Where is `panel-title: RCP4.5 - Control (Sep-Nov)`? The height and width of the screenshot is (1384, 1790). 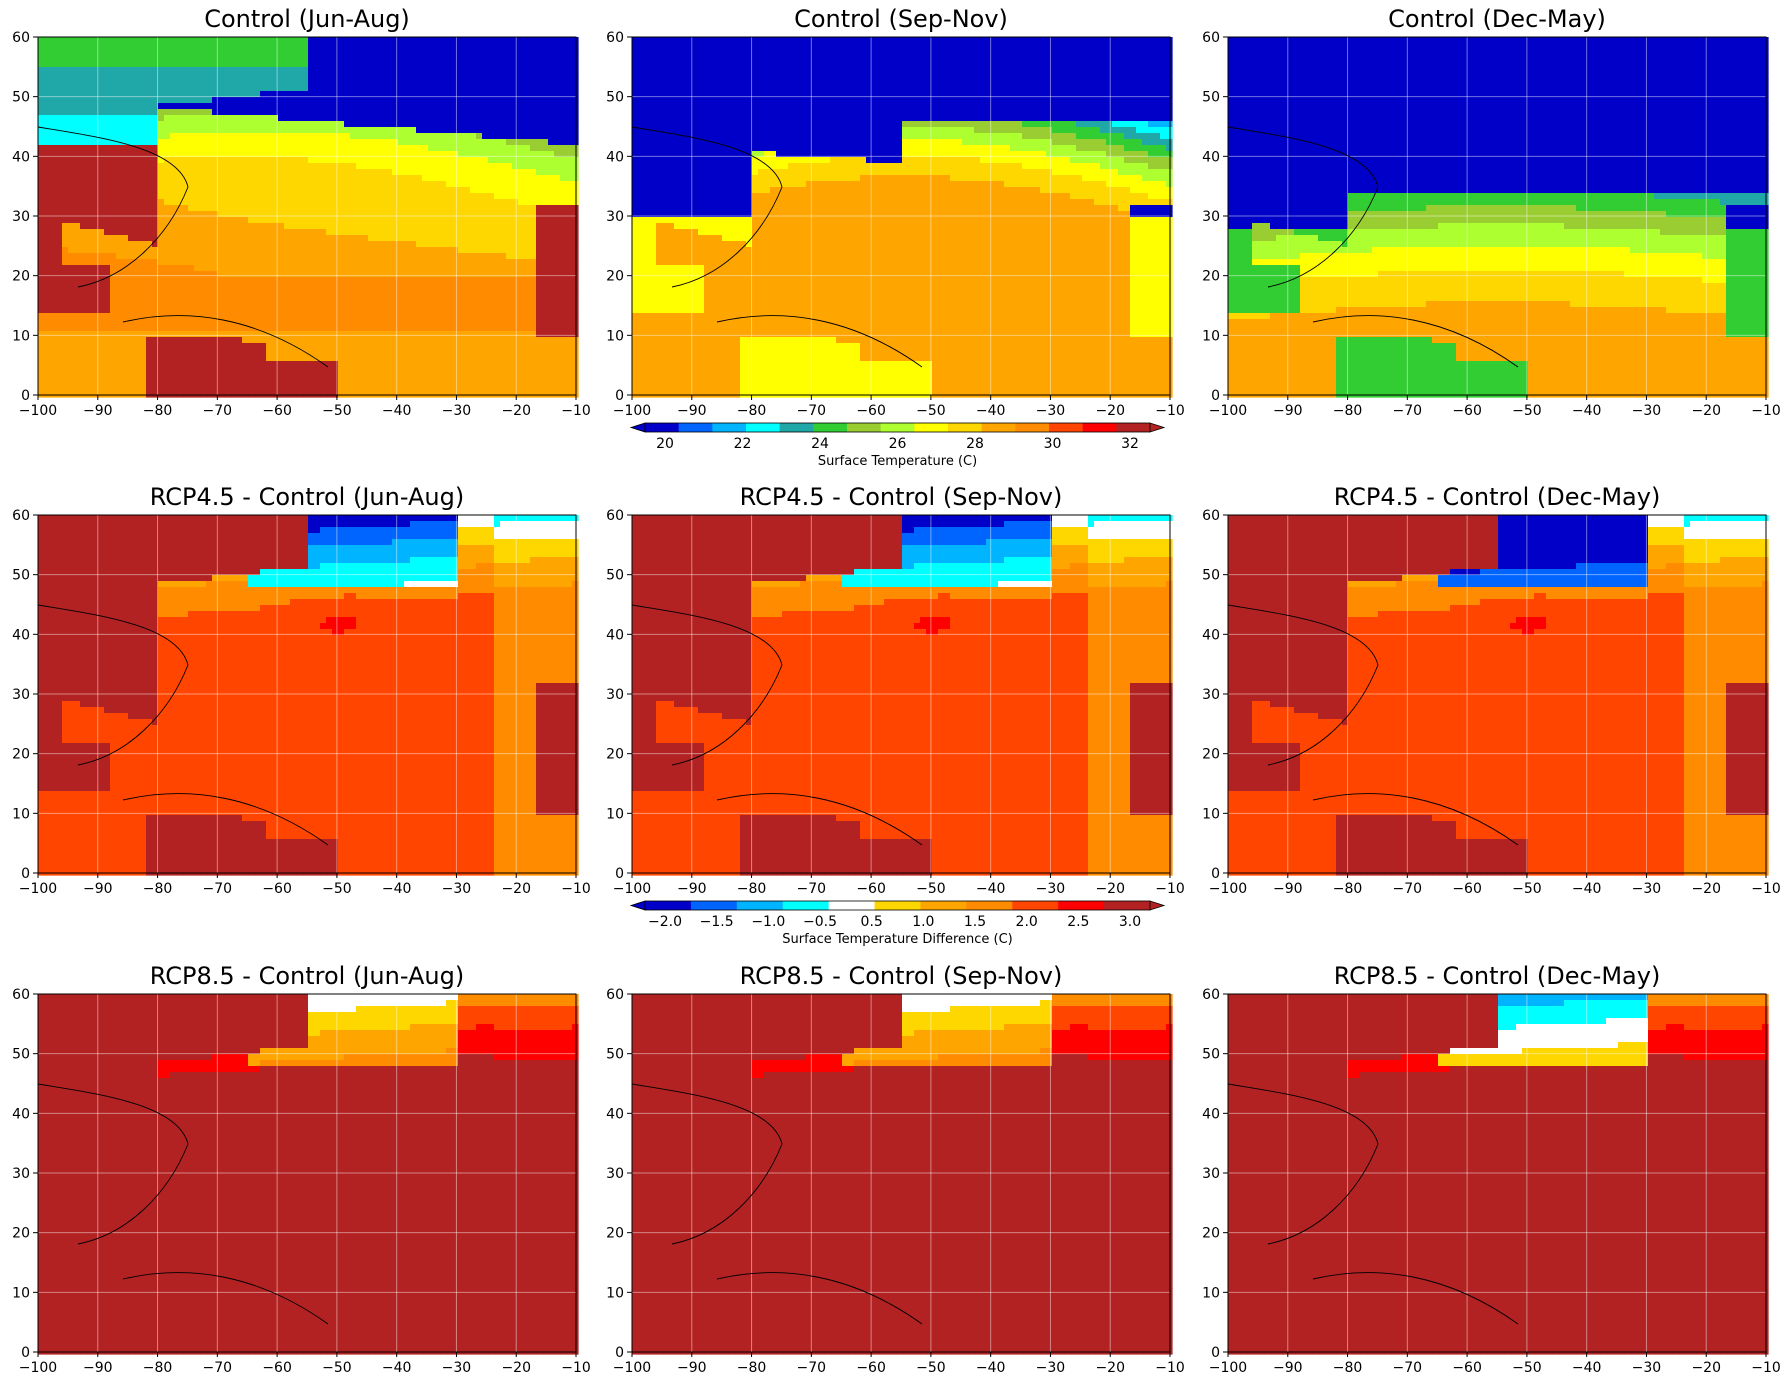 panel-title: RCP4.5 - Control (Sep-Nov) is located at coordinates (901, 497).